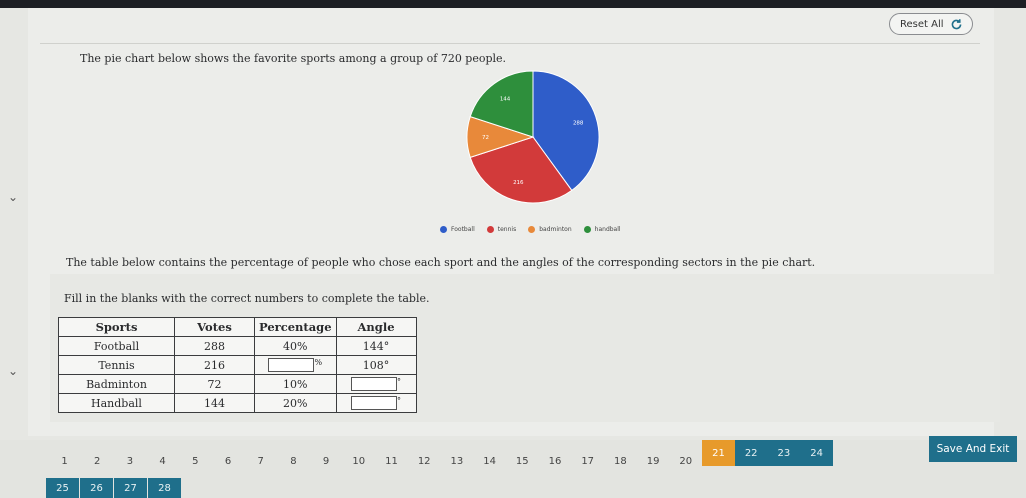 The image size is (1026, 498). I want to click on header-angle: Angle, so click(376, 327).